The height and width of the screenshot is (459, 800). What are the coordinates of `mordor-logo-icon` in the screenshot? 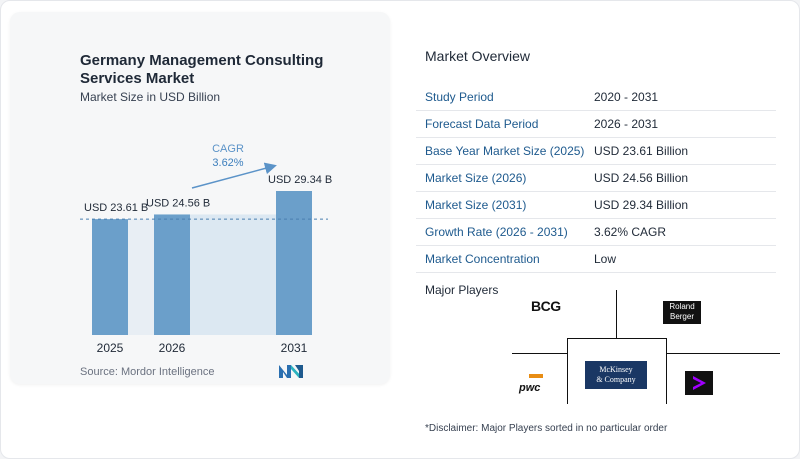 It's located at (291, 371).